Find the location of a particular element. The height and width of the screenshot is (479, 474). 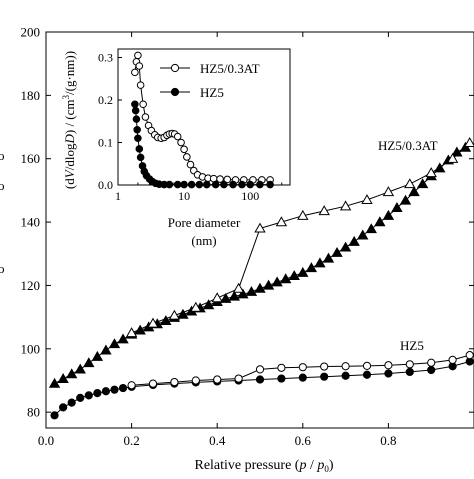

main-y-tick-label: 120 is located at coordinates (31, 285).